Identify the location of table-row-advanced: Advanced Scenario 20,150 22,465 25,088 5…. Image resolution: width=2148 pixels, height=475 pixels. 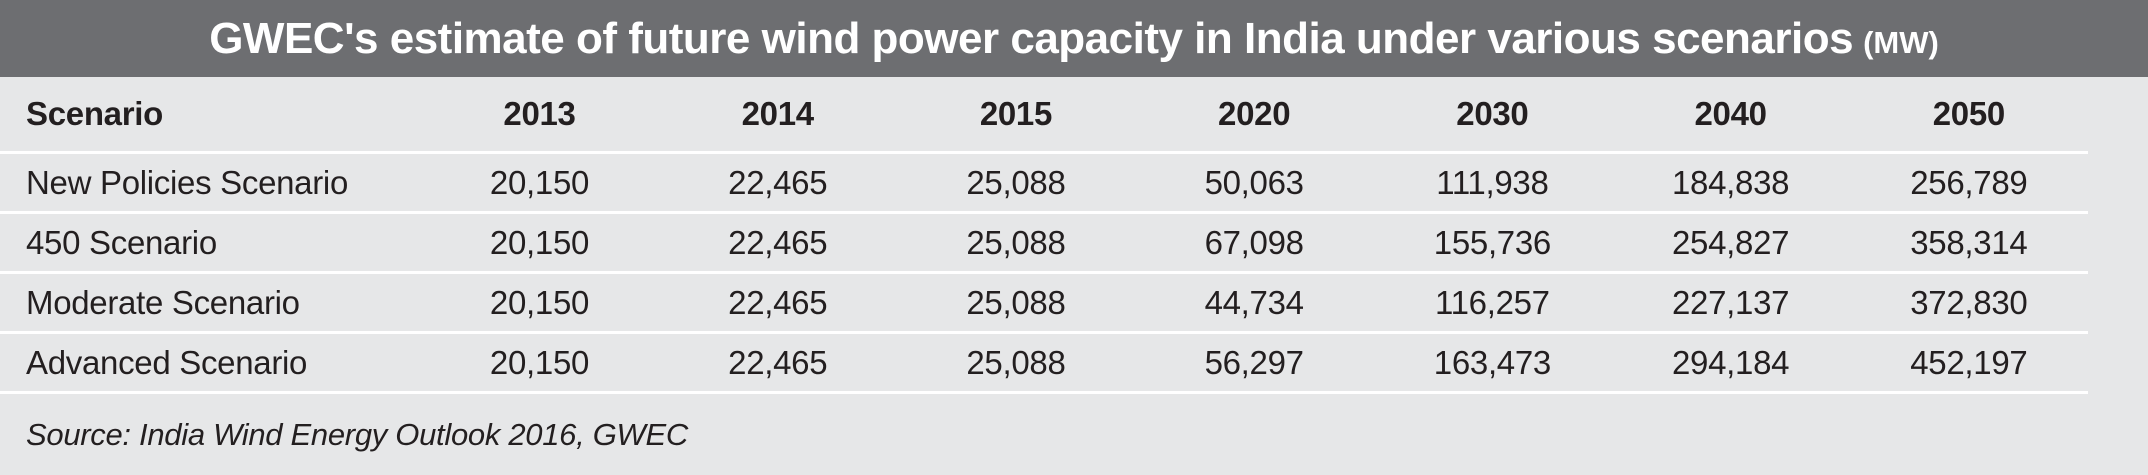
(1044, 363).